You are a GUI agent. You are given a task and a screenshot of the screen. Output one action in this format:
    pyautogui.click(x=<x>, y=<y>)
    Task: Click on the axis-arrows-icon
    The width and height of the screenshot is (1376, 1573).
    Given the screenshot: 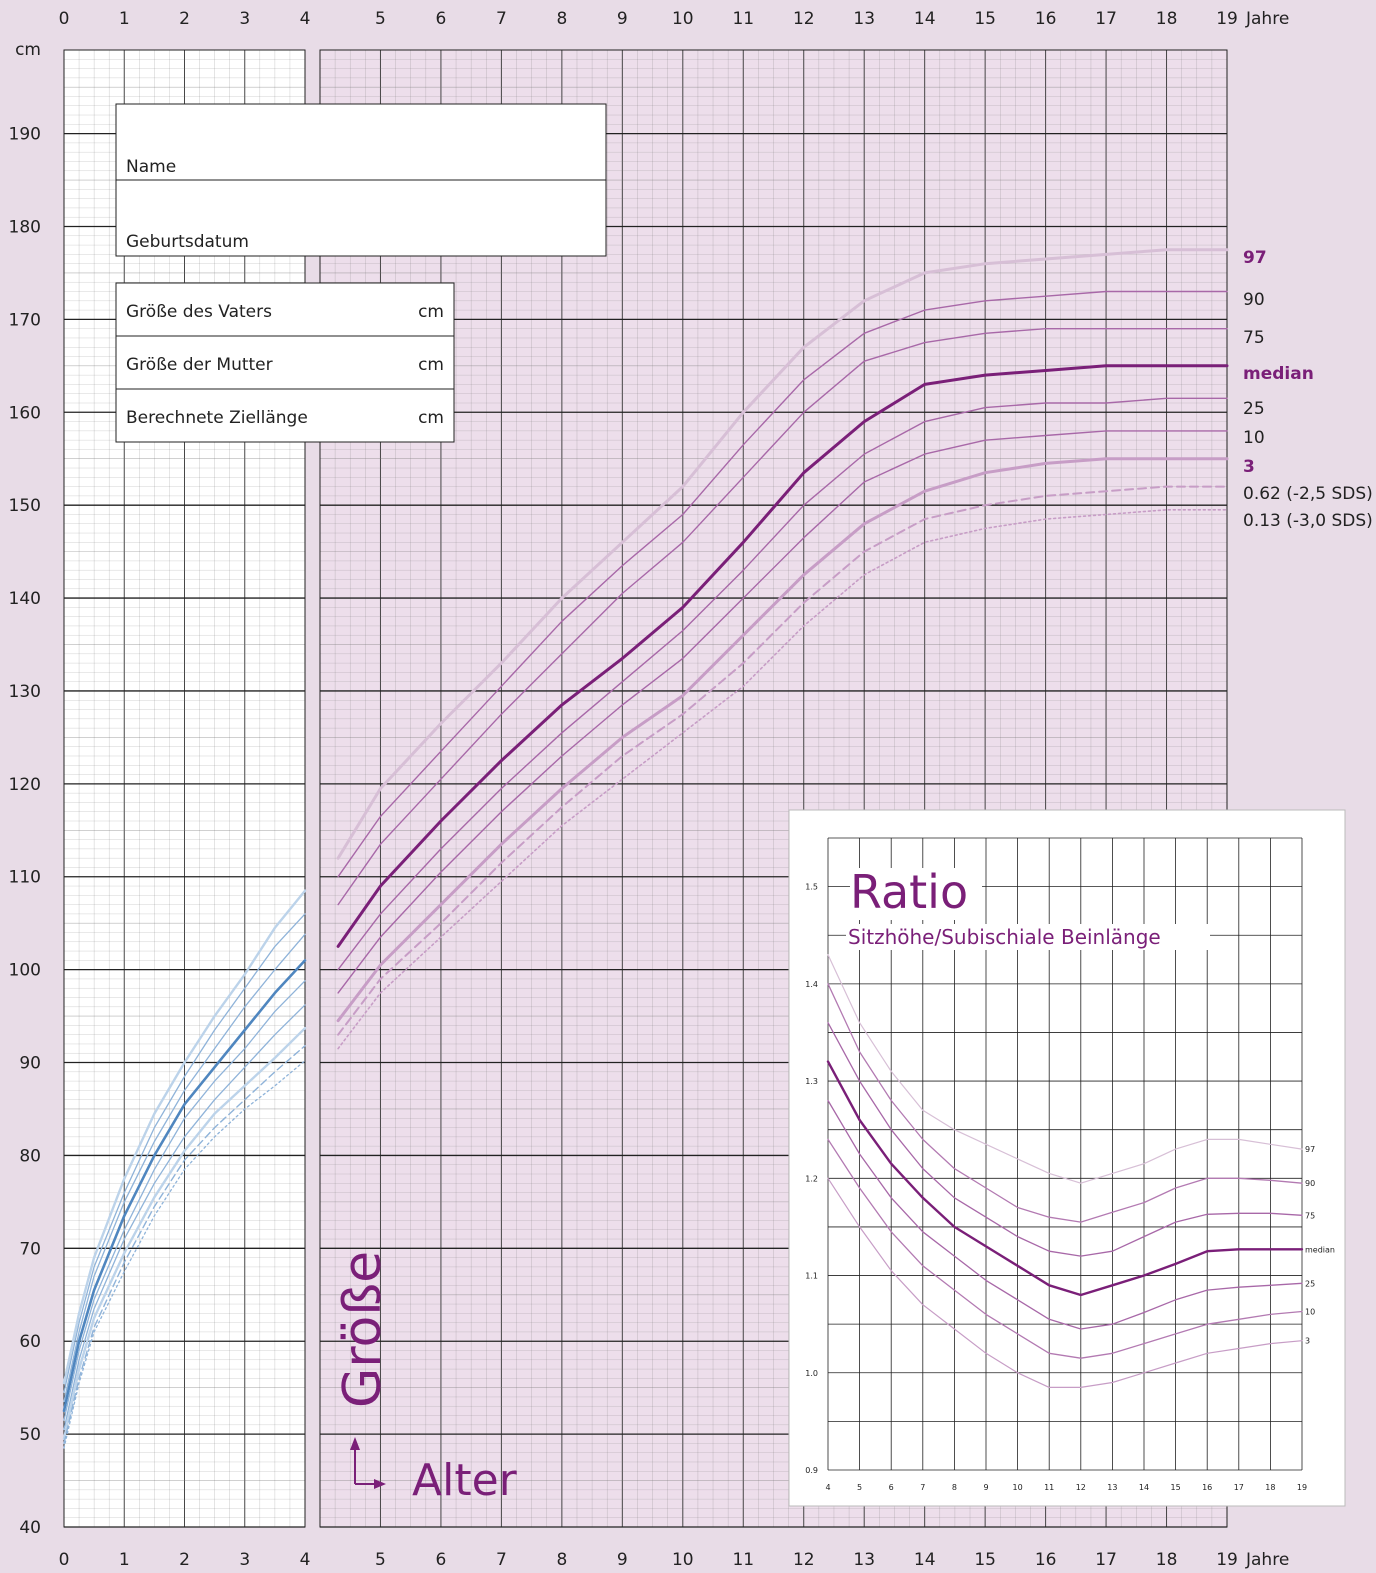 What is the action you would take?
    pyautogui.click(x=368, y=1463)
    